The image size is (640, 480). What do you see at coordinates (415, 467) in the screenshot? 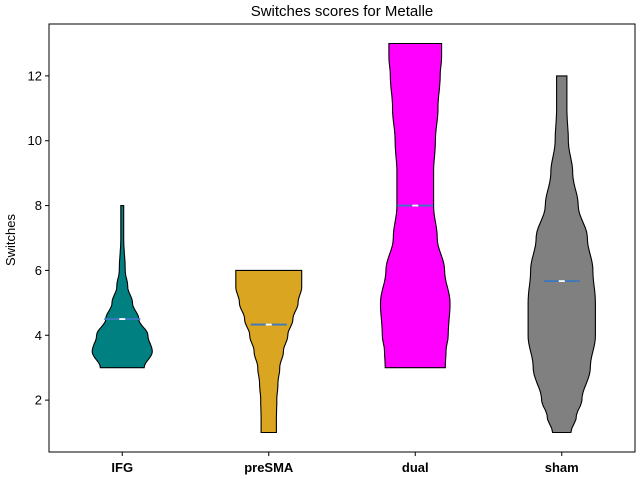
I see `x-tick-label-dual: dual` at bounding box center [415, 467].